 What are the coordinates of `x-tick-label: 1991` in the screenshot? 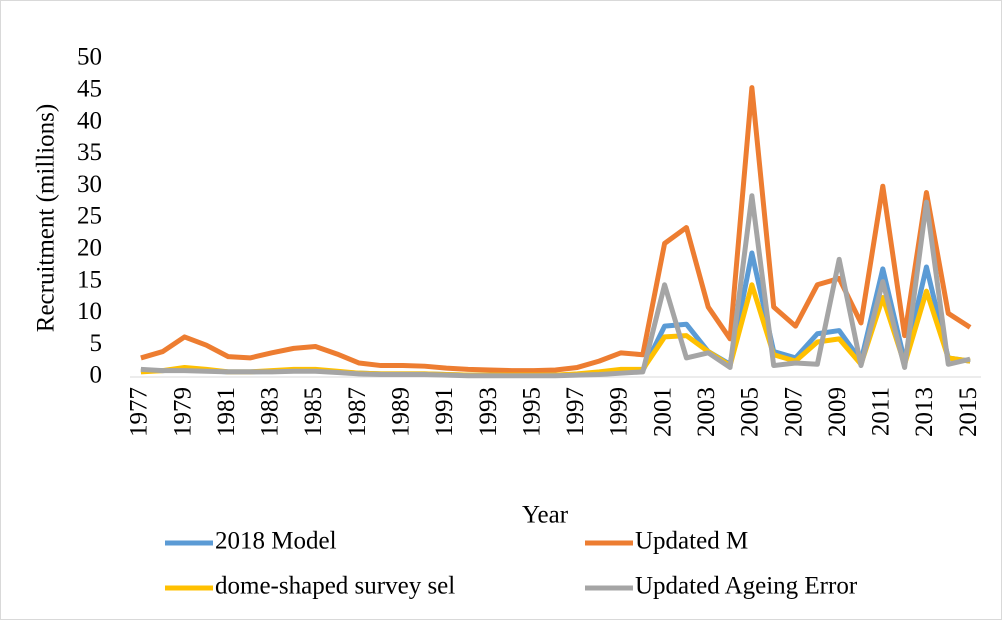 It's located at (444, 412).